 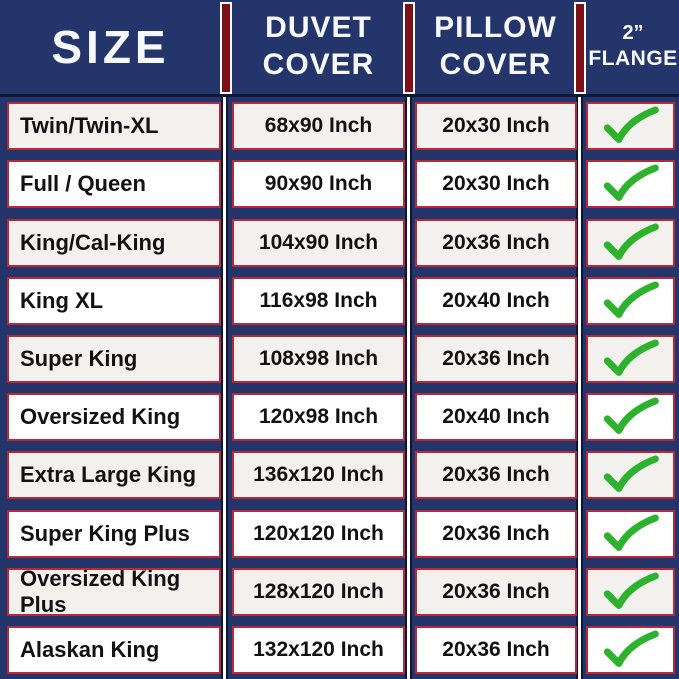 I want to click on size-cell: King XL, so click(x=114, y=300).